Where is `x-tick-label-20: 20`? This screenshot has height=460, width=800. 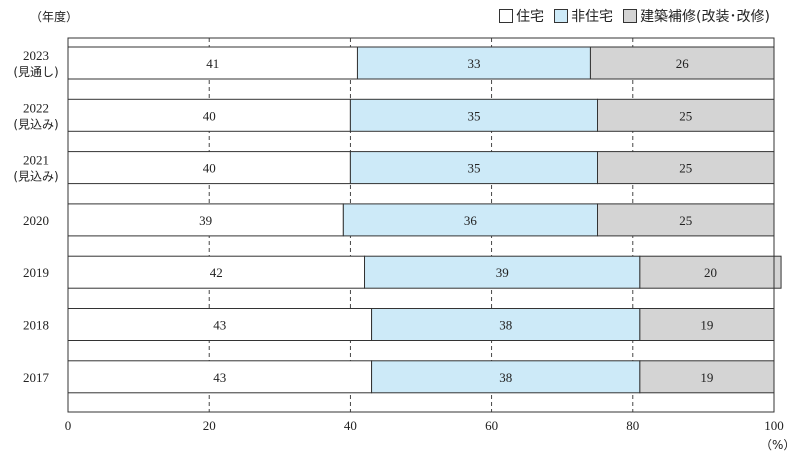
x-tick-label-20: 20 is located at coordinates (209, 425).